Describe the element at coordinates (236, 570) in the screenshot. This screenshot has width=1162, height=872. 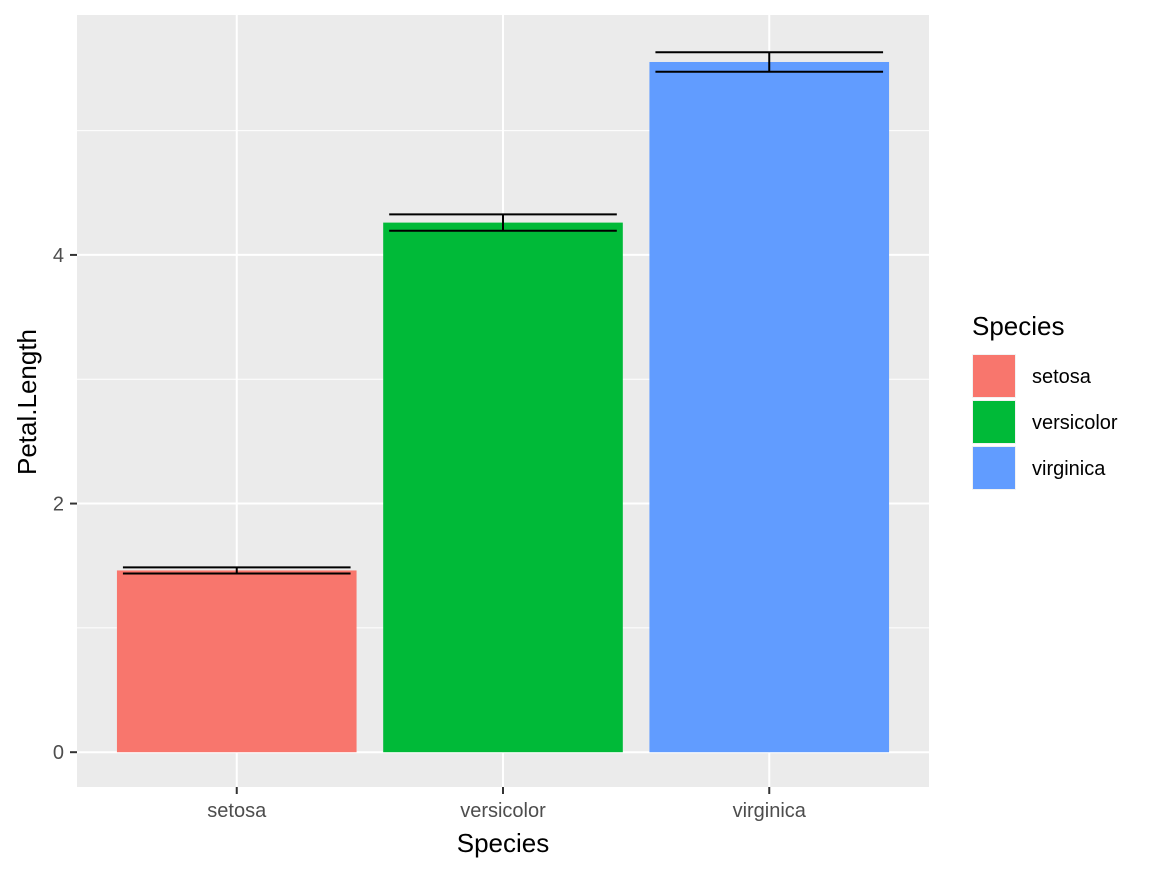
I see `error-bar-setosa` at that location.